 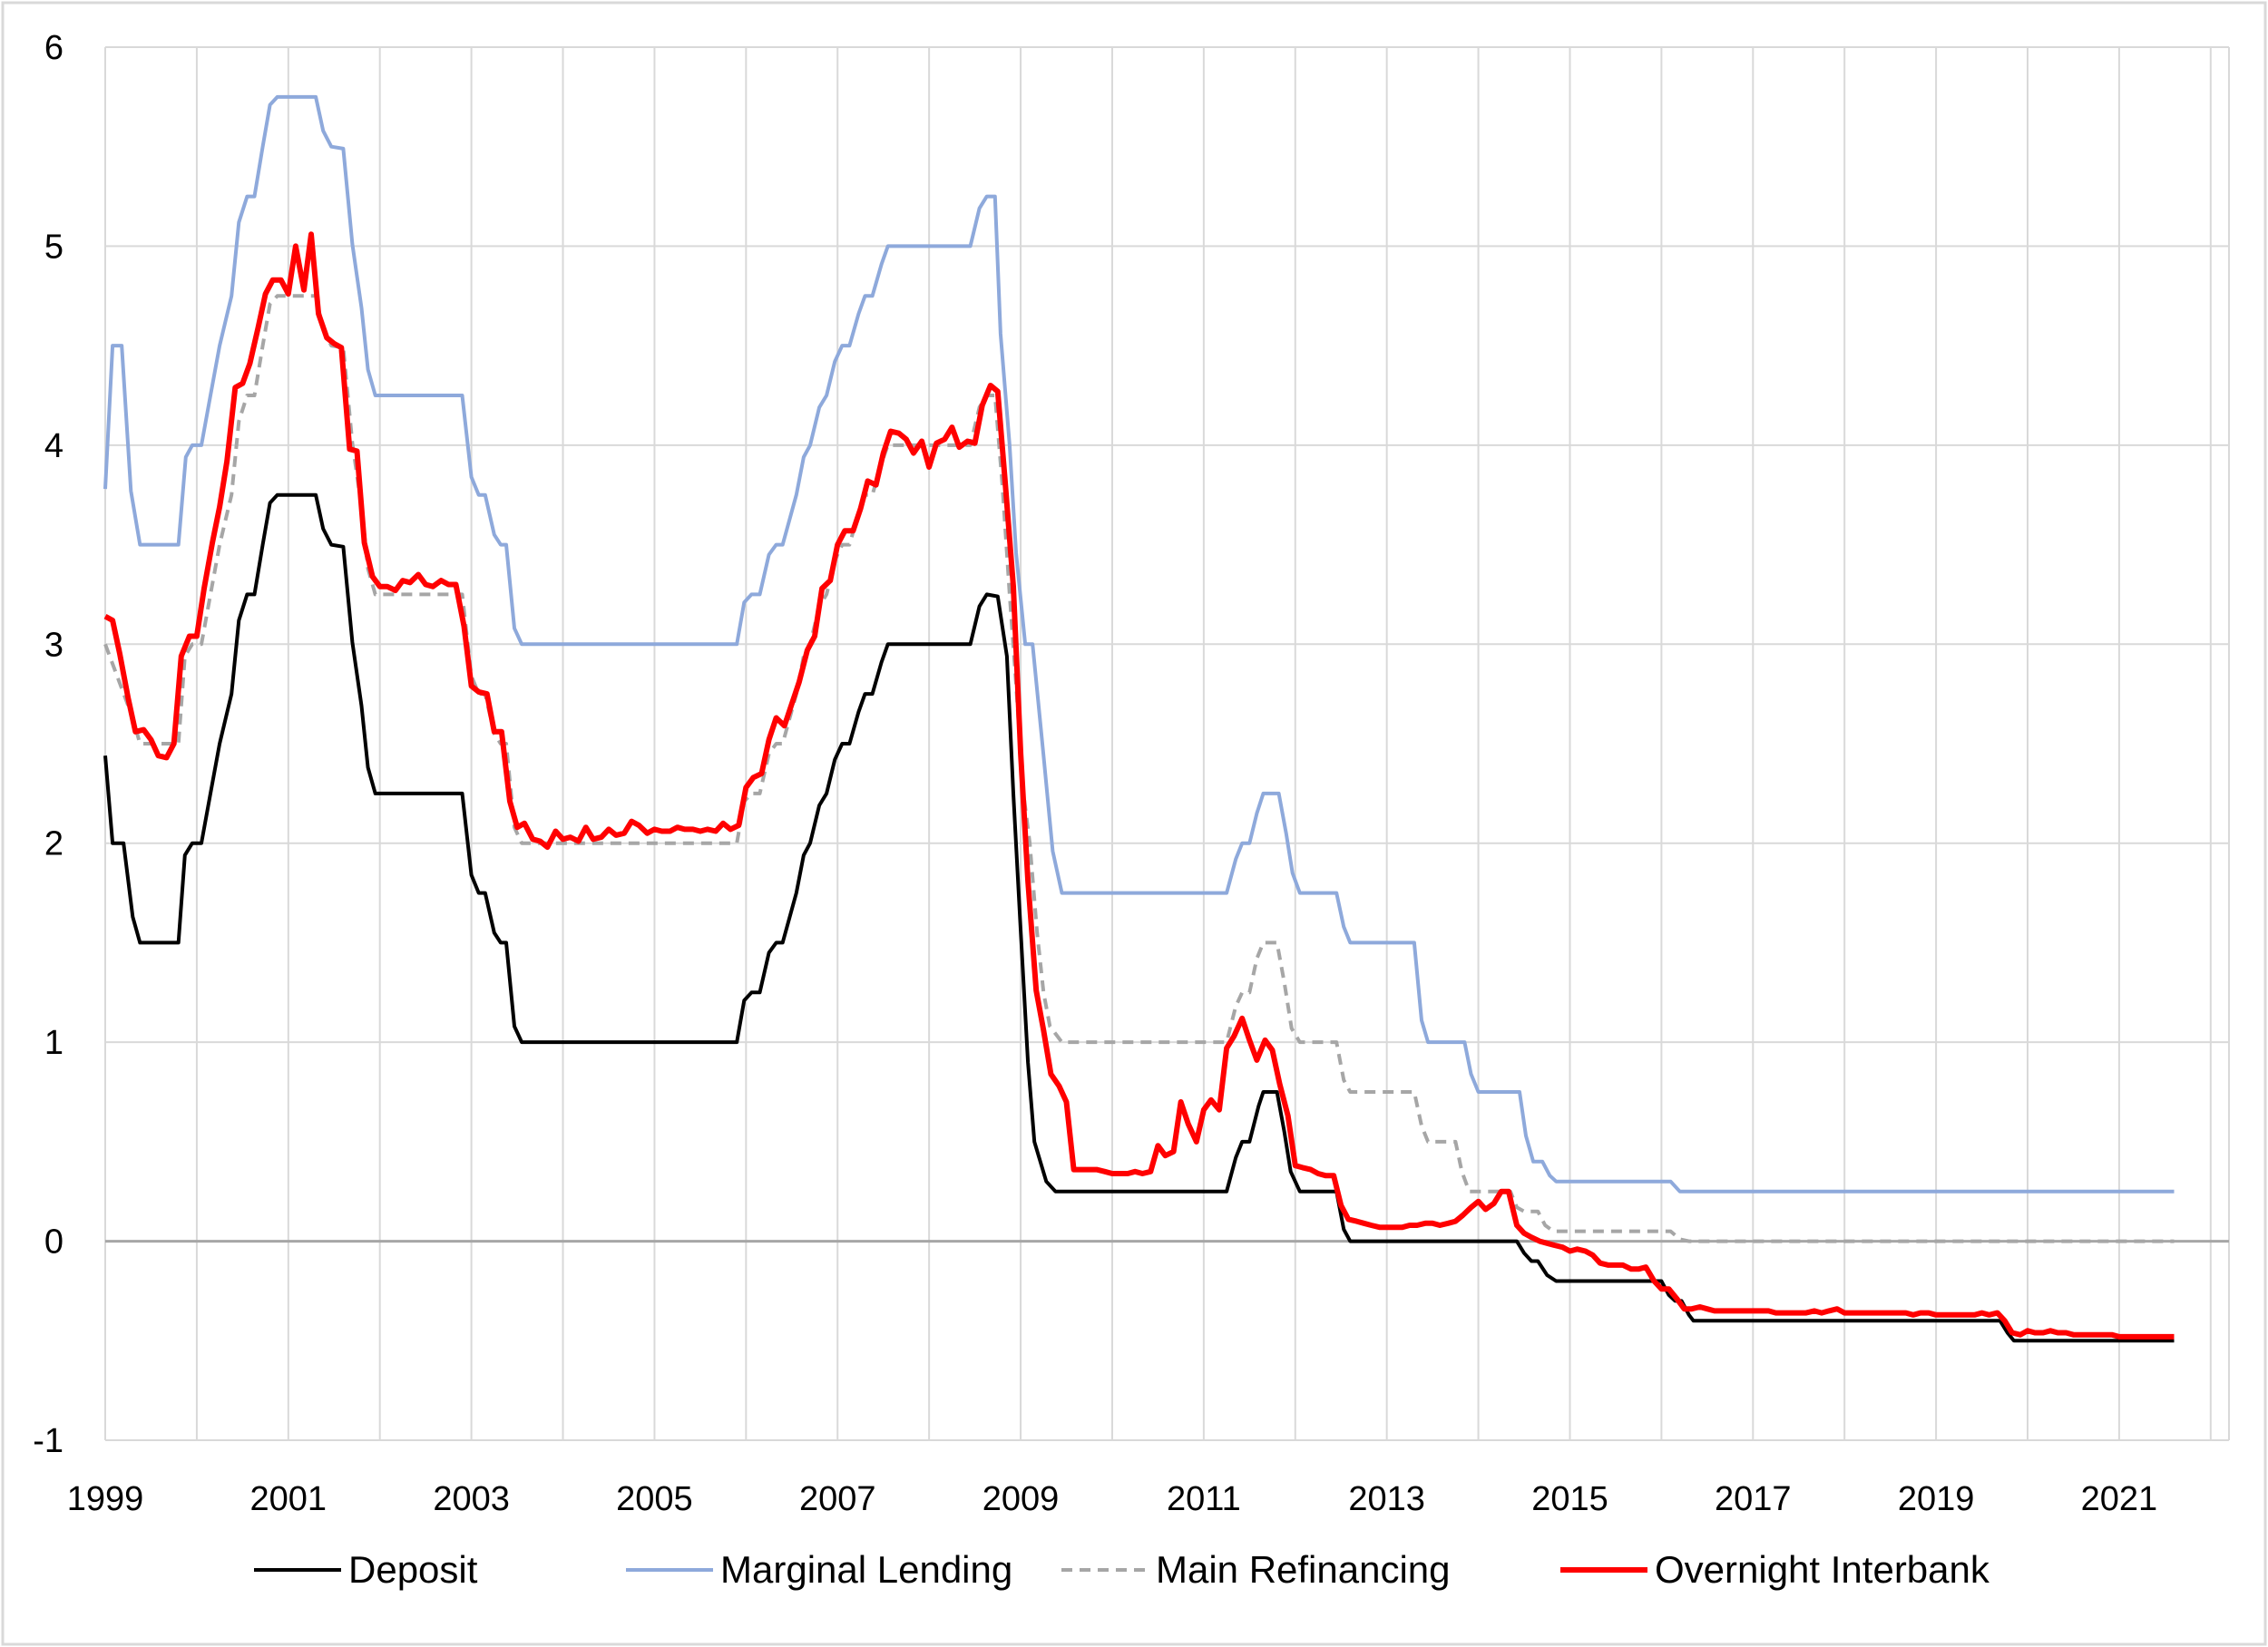 I want to click on y-tick-label: 3, so click(x=54, y=645).